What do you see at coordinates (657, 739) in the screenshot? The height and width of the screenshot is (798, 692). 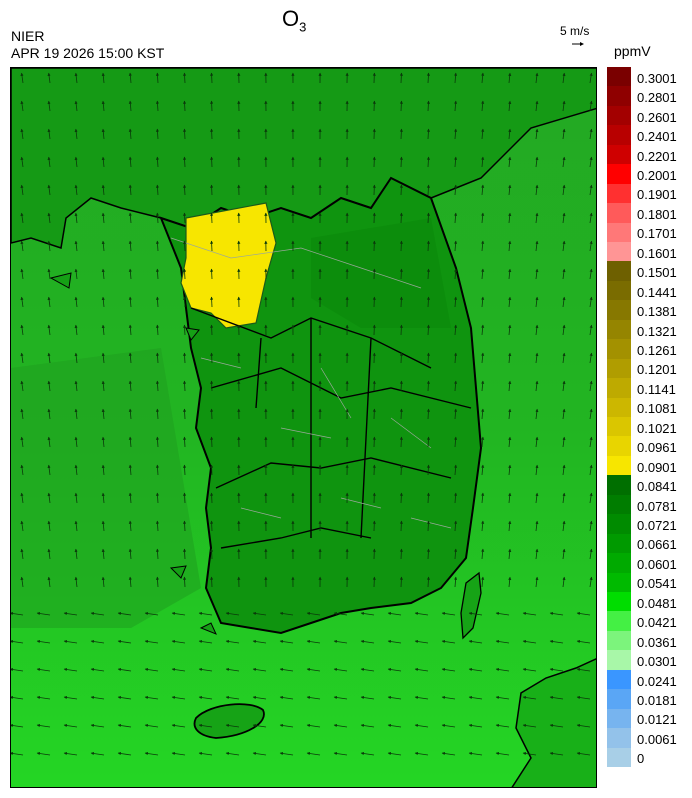 I see `colorbar-tick-label: 0.0061` at bounding box center [657, 739].